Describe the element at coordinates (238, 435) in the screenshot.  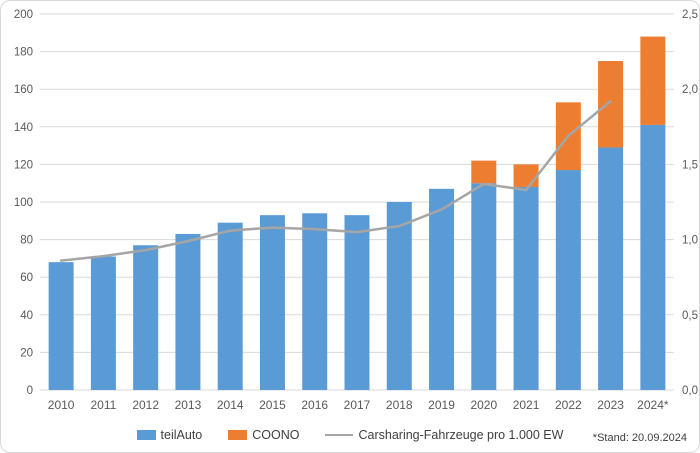
I see `coono-legend-swatch` at that location.